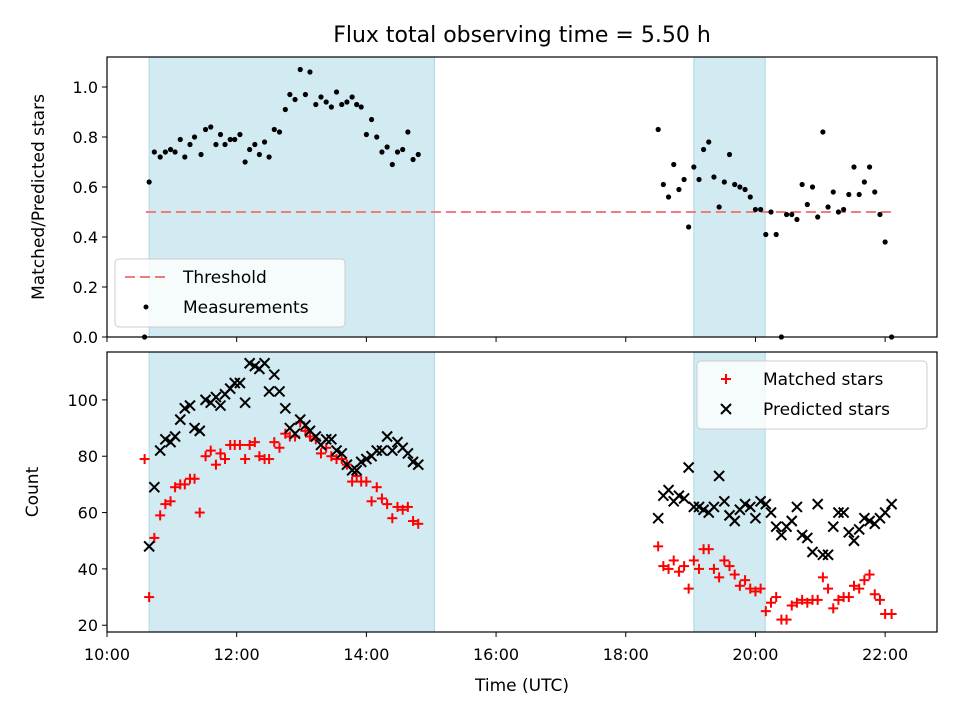  I want to click on x-tick-label: 18:00, so click(626, 654).